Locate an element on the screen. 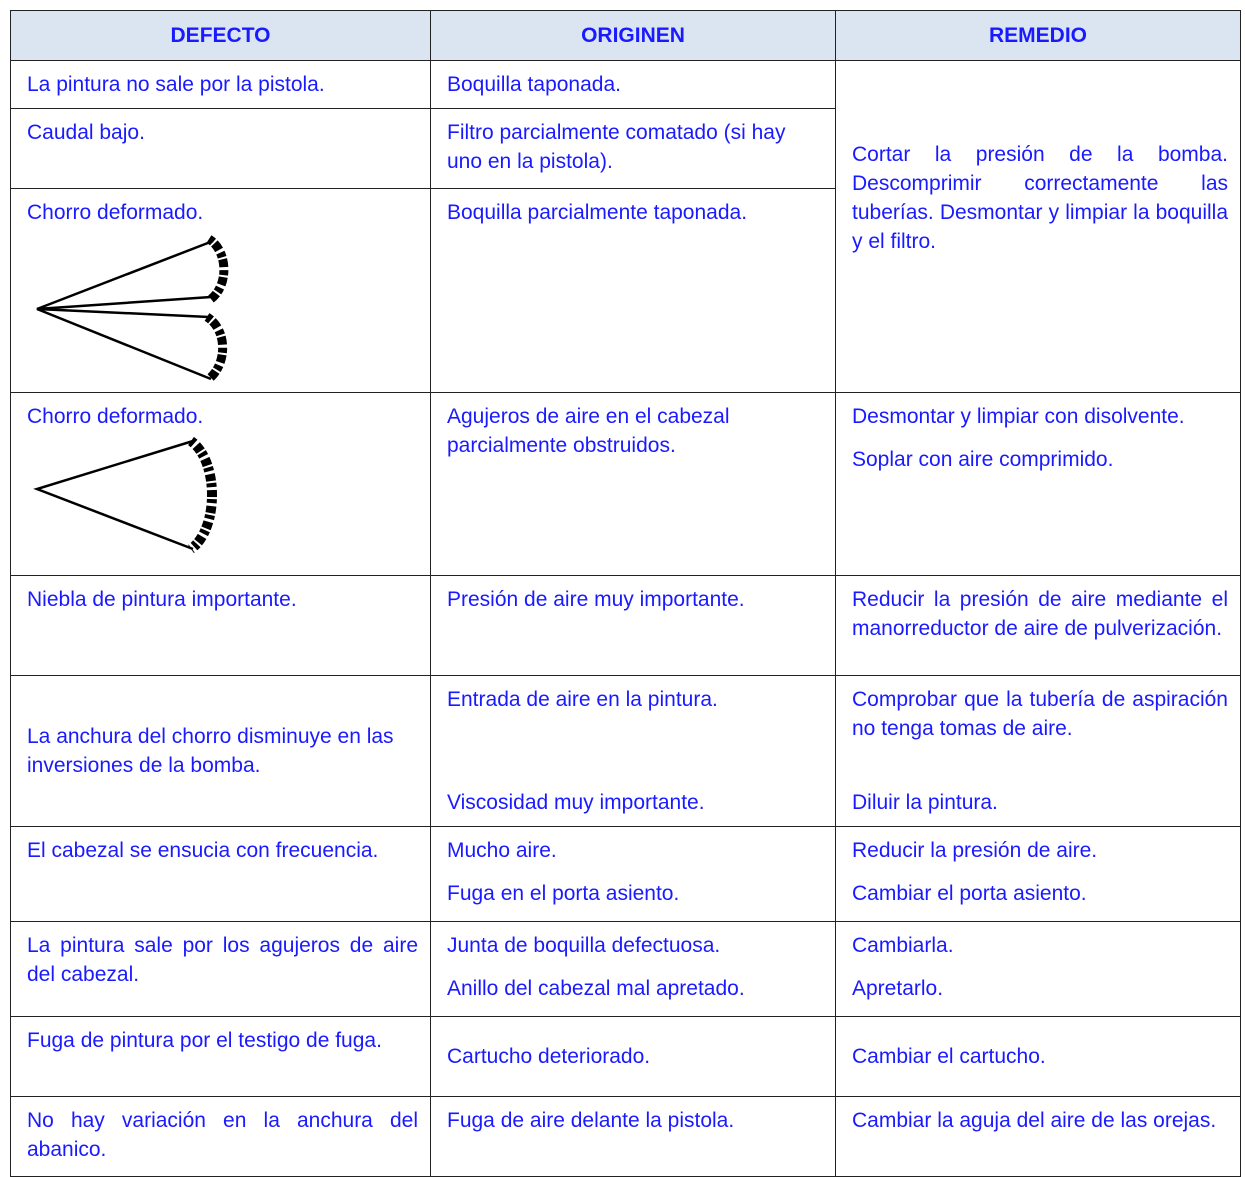  remedy: Diluir la pintura. is located at coordinates (925, 802).